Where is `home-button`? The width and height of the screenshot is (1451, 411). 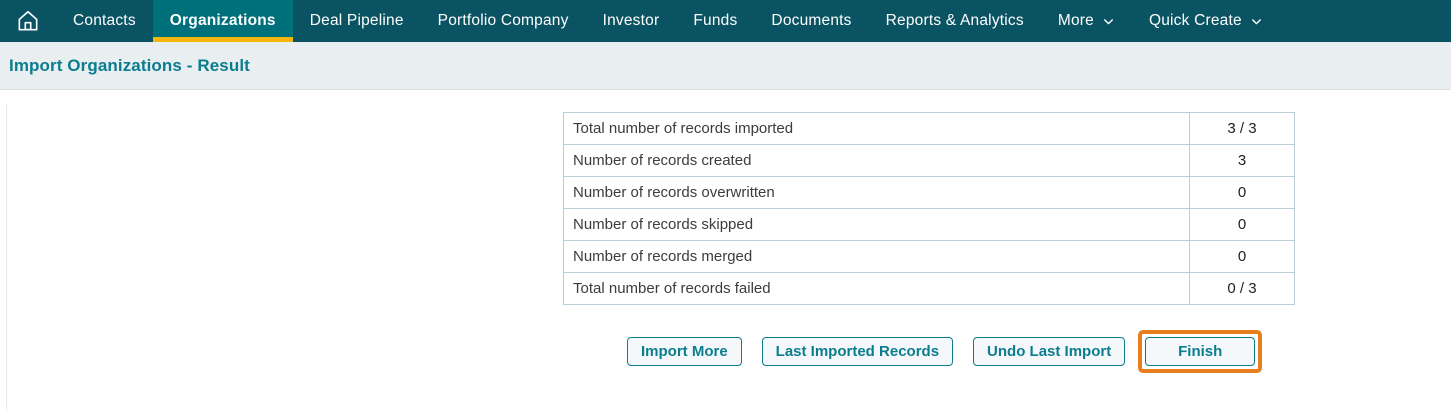 home-button is located at coordinates (28, 21).